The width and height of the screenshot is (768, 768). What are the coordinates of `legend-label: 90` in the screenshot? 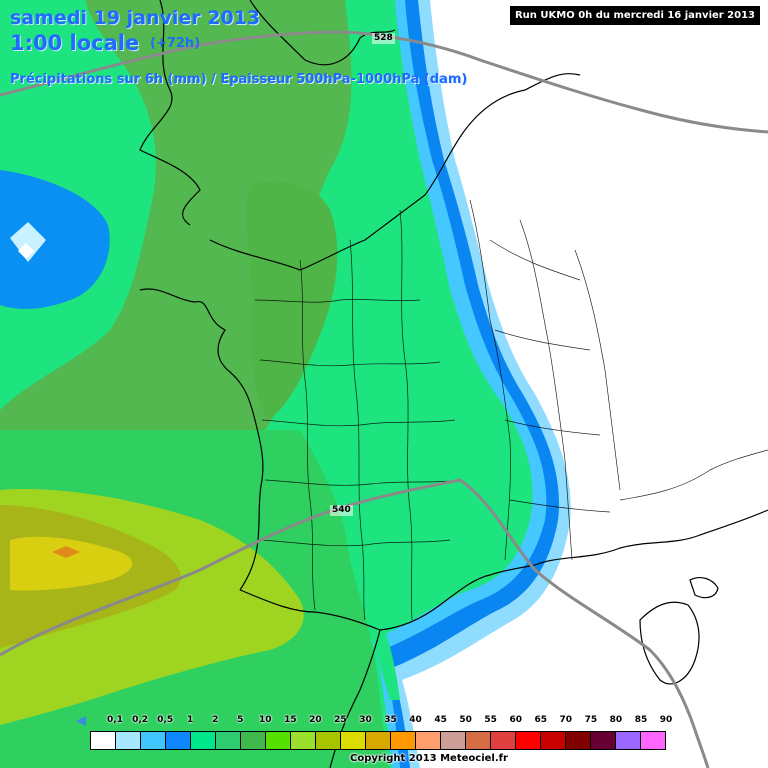 It's located at (666, 720).